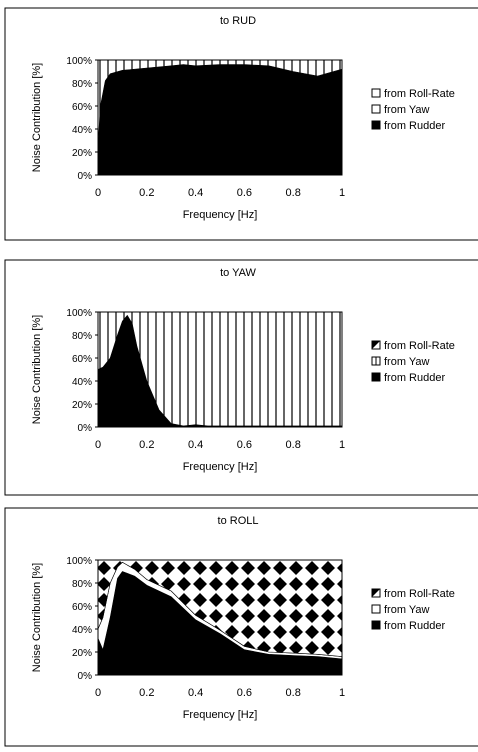  Describe the element at coordinates (238, 21) in the screenshot. I see `chart-title: to RUD` at that location.